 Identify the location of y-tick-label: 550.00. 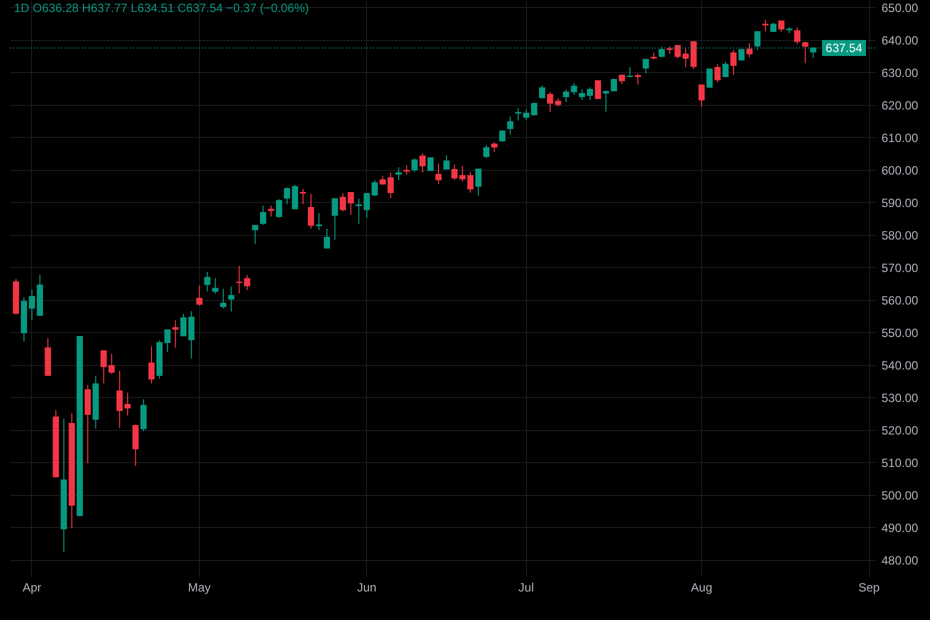
(900, 333).